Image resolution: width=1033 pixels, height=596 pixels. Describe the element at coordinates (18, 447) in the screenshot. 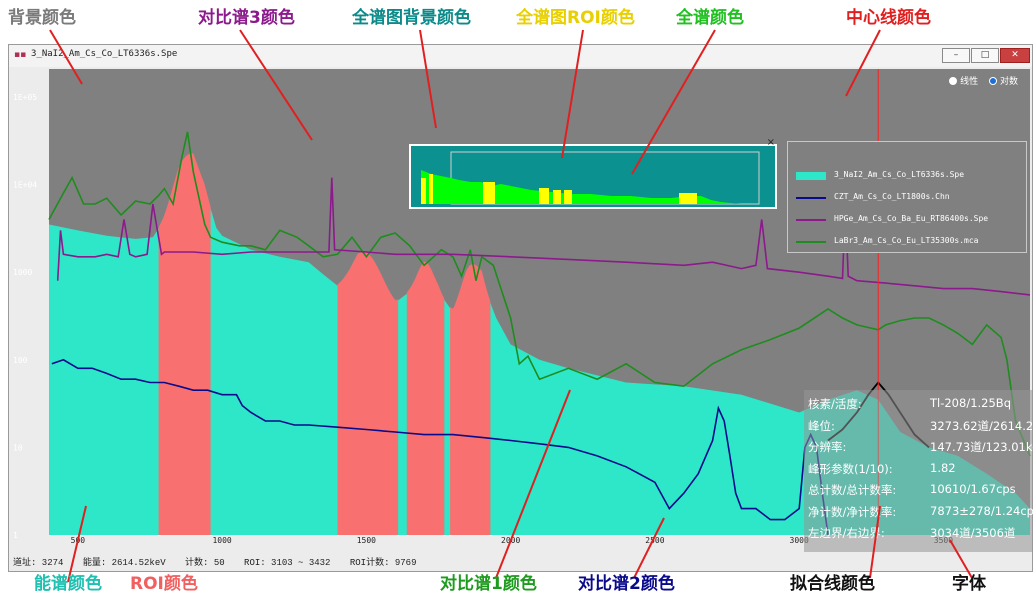

I see `y-tick-label: 10` at that location.